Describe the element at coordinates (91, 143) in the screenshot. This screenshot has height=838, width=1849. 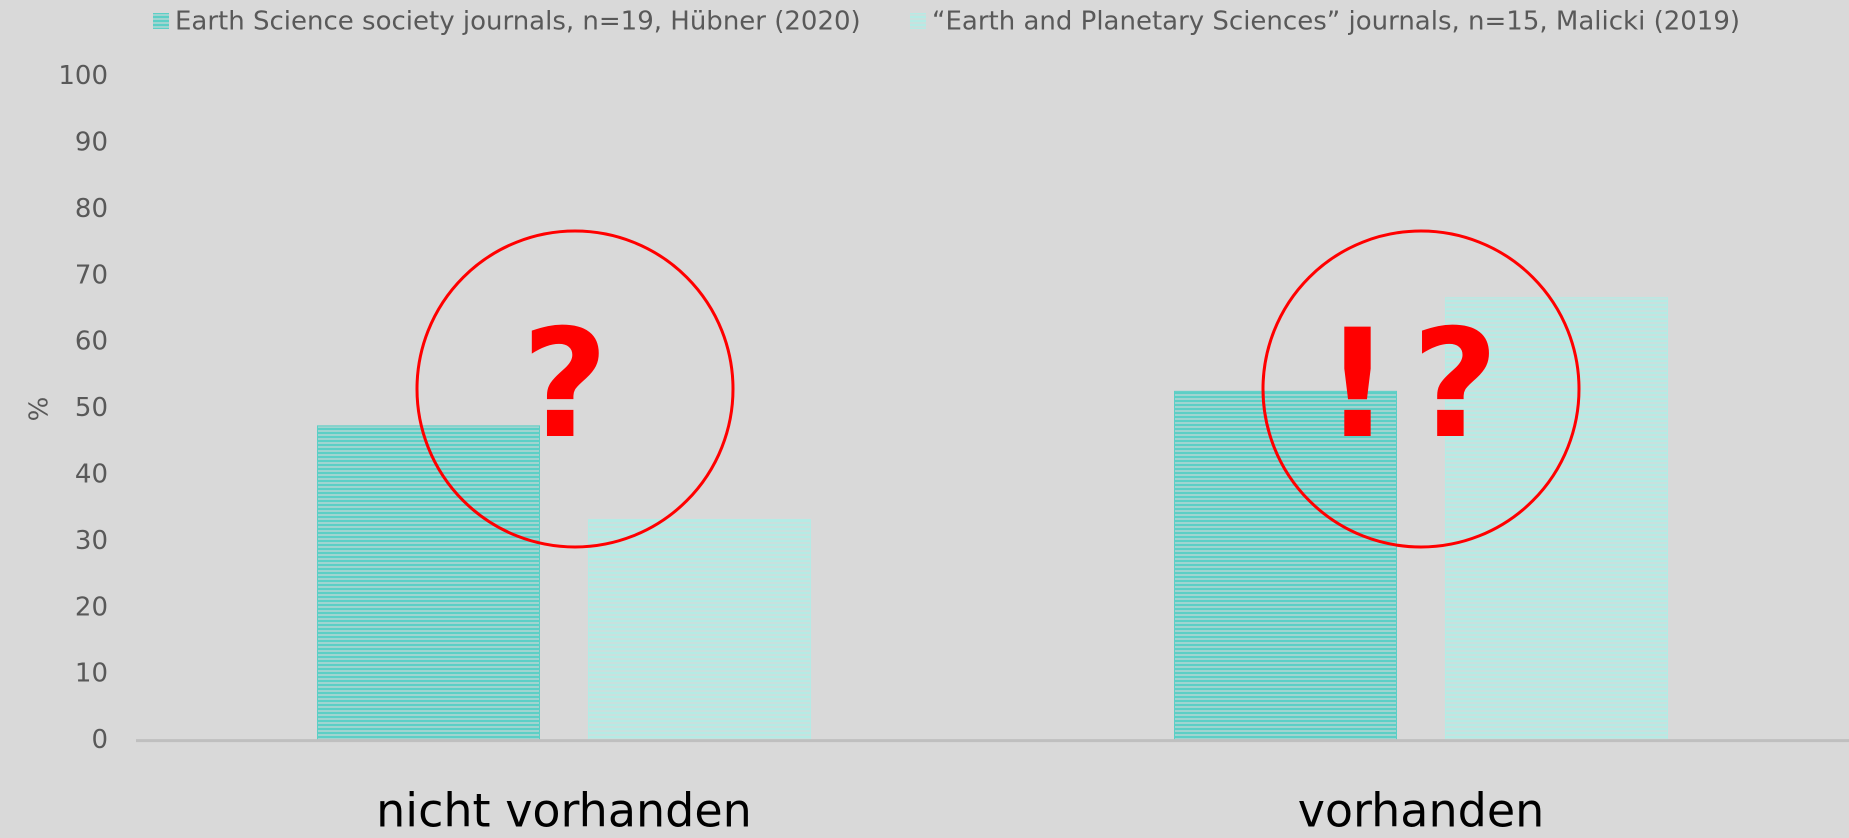
I see `y-tick-label: 90` at that location.